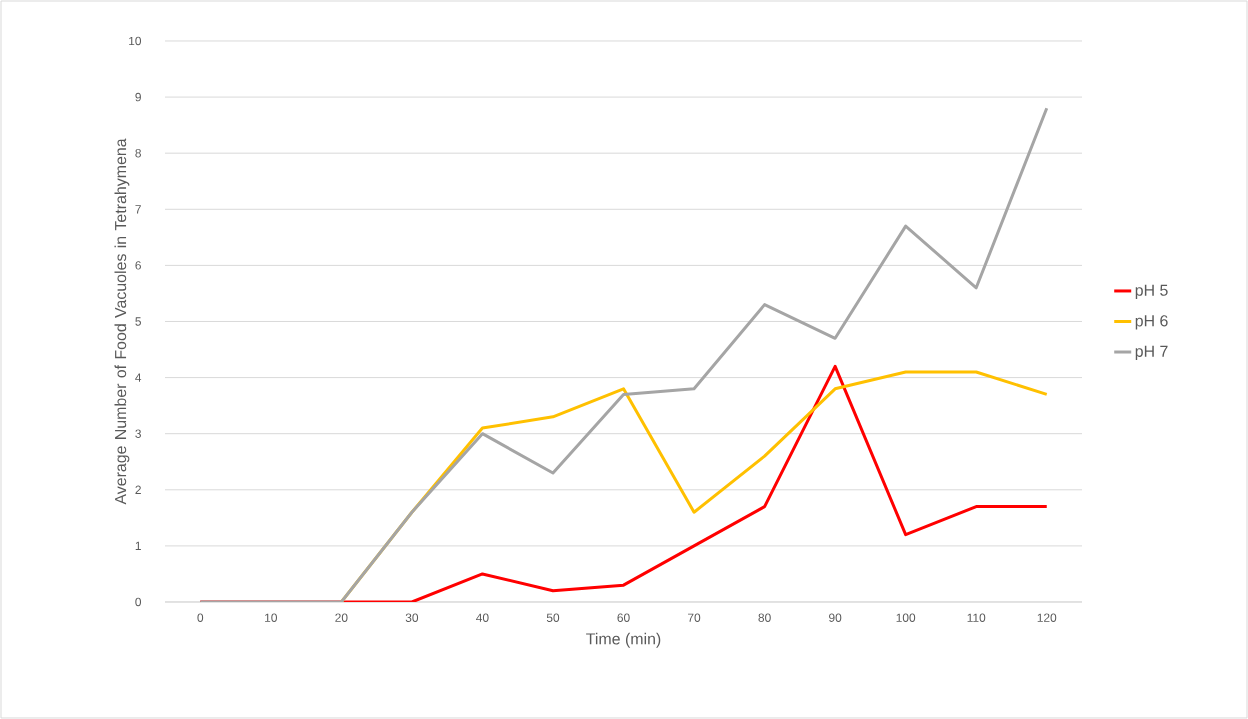  What do you see at coordinates (835, 617) in the screenshot?
I see `x-tick-label: 90` at bounding box center [835, 617].